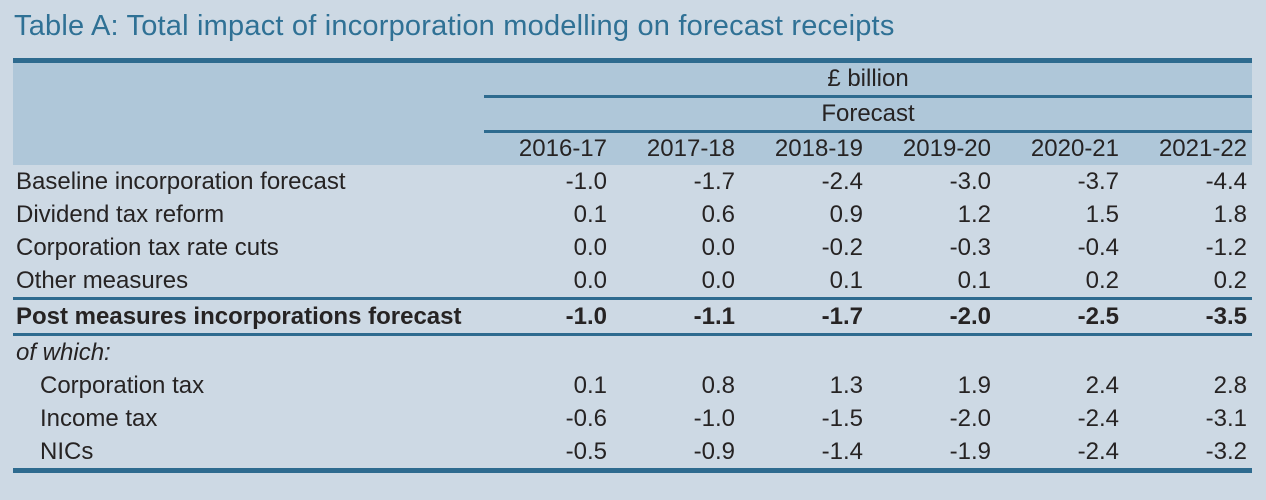  What do you see at coordinates (99, 418) in the screenshot?
I see `row-label: Income tax` at bounding box center [99, 418].